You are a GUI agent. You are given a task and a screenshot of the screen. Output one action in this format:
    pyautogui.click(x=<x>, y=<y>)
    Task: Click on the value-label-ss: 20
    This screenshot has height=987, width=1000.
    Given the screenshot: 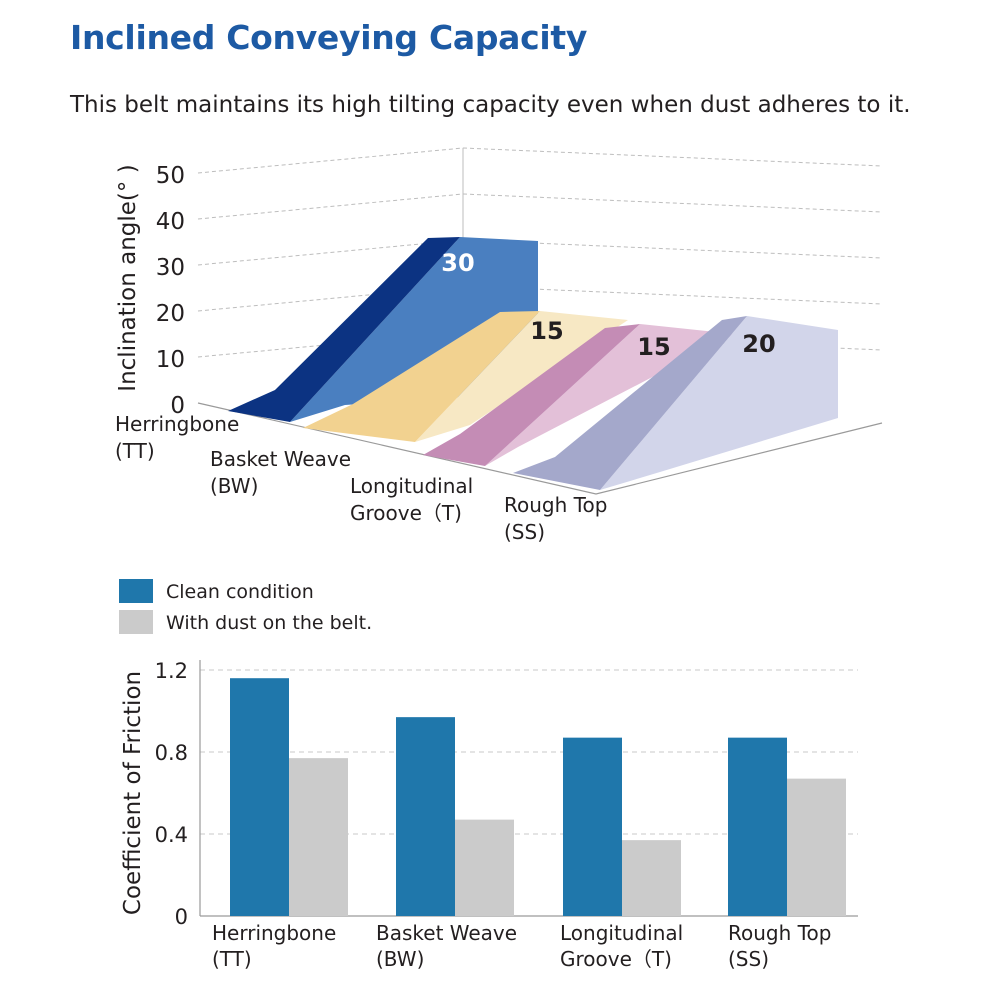 What is the action you would take?
    pyautogui.click(x=758, y=344)
    